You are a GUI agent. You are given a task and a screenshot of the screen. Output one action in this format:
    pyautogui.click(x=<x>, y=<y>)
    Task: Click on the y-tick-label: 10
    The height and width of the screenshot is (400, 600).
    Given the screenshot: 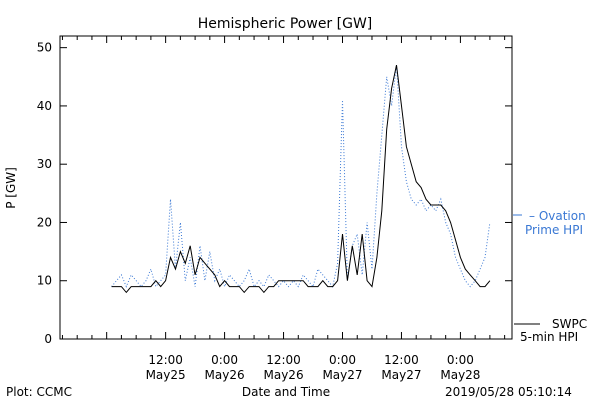 What is the action you would take?
    pyautogui.click(x=44, y=281)
    